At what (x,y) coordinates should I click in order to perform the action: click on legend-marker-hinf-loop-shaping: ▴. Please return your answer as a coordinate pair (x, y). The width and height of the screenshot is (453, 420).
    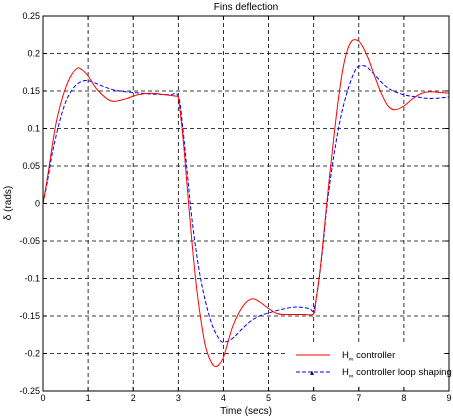
    Looking at the image, I should click on (312, 372).